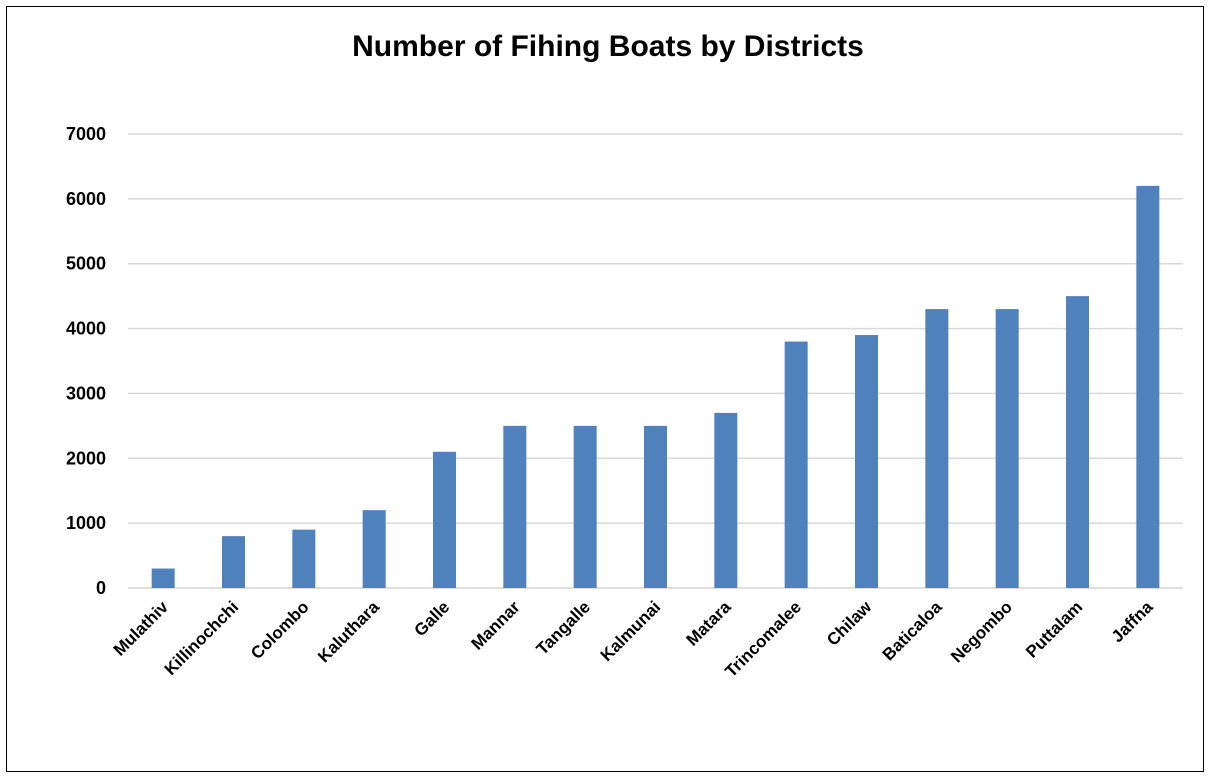  What do you see at coordinates (608, 46) in the screenshot?
I see `chart-title: Number of Fihing Boats by Districts` at bounding box center [608, 46].